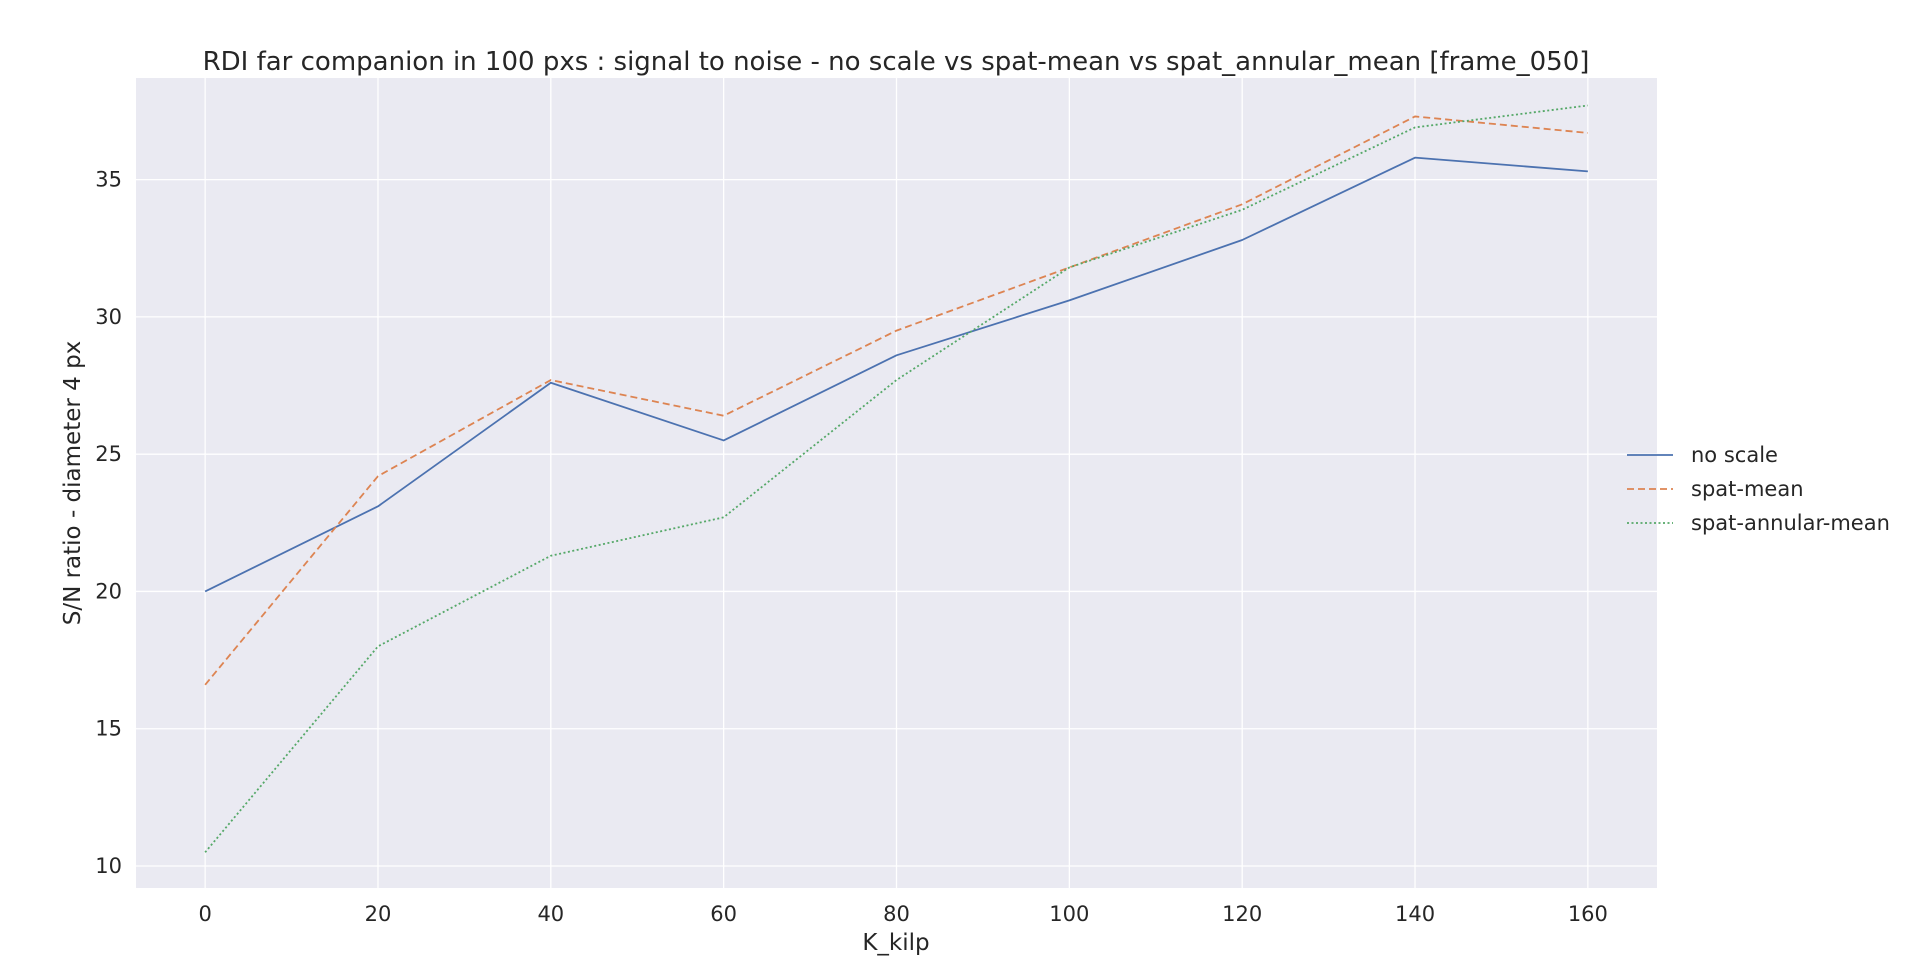 The width and height of the screenshot is (1920, 977). I want to click on y-tick-label: 20, so click(108, 591).